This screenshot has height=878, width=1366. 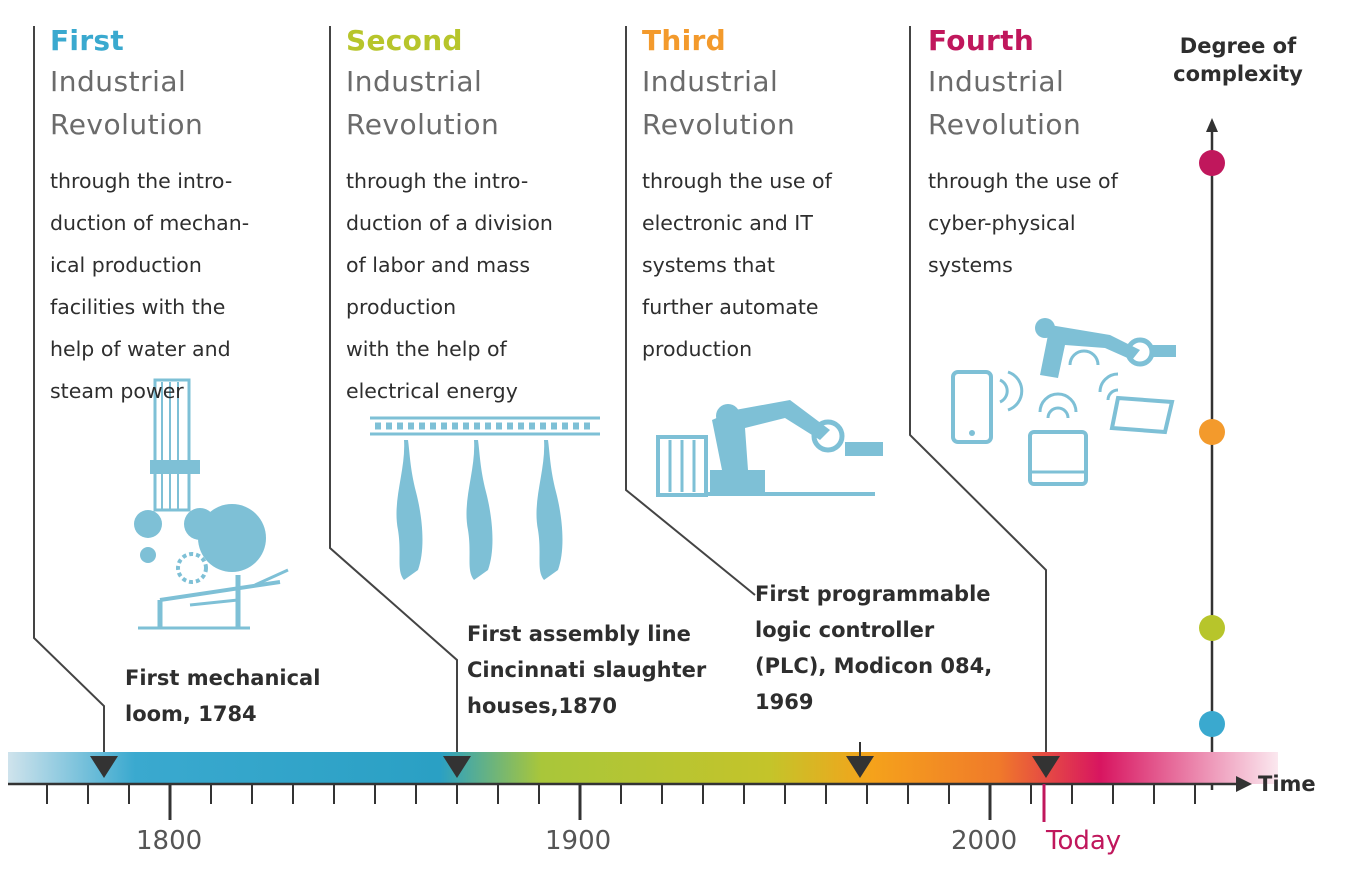 I want to click on complexity-axis-label: Degree of complexity, so click(x=1238, y=60).